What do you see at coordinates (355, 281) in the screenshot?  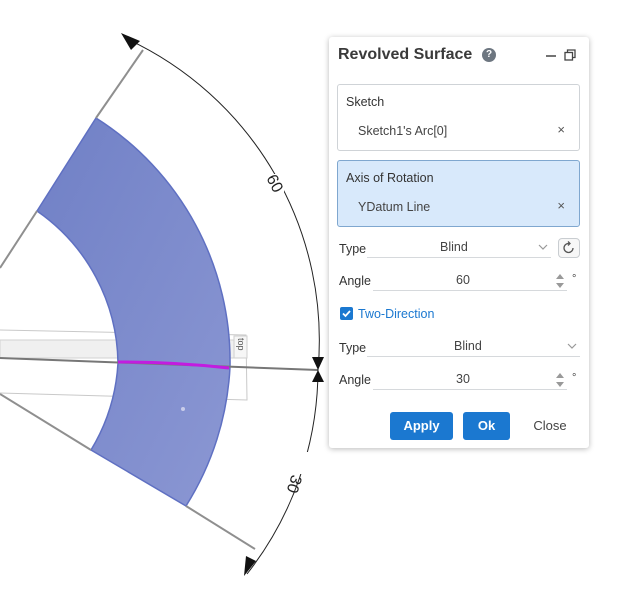 I see `angle-label-1: Angle` at bounding box center [355, 281].